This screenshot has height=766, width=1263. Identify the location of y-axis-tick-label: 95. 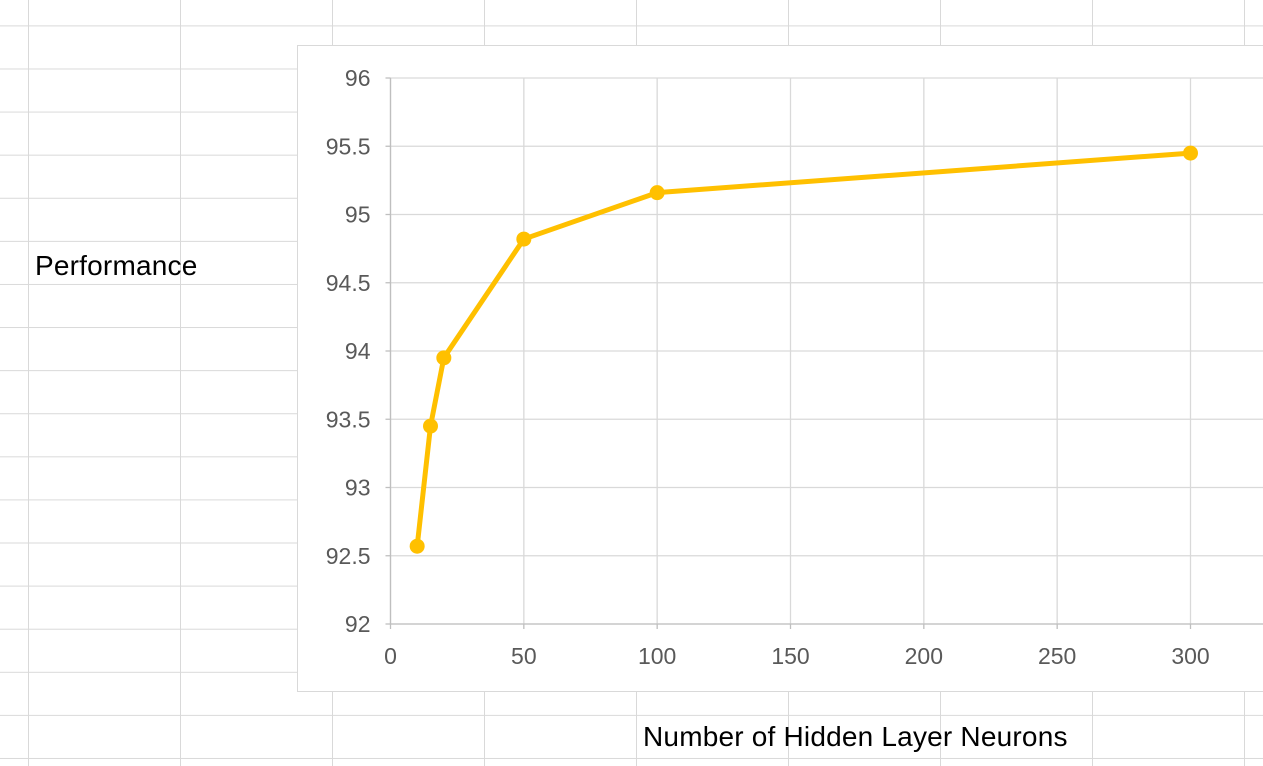
(358, 215).